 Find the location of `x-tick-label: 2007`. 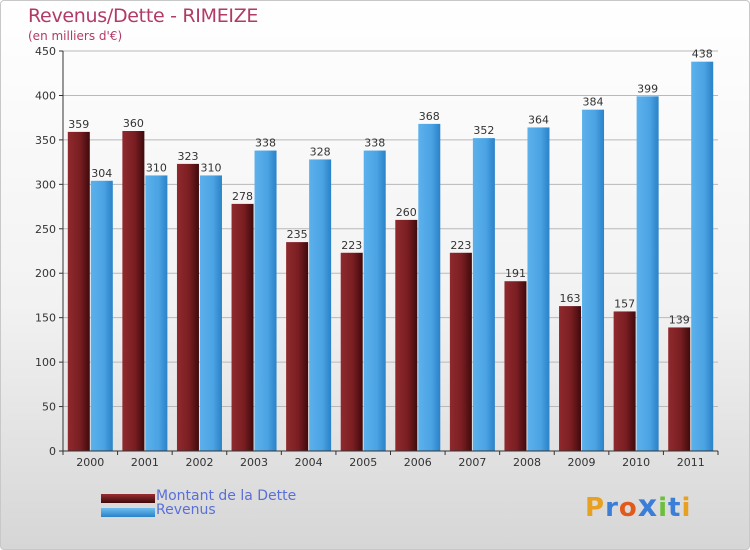

x-tick-label: 2007 is located at coordinates (472, 462).